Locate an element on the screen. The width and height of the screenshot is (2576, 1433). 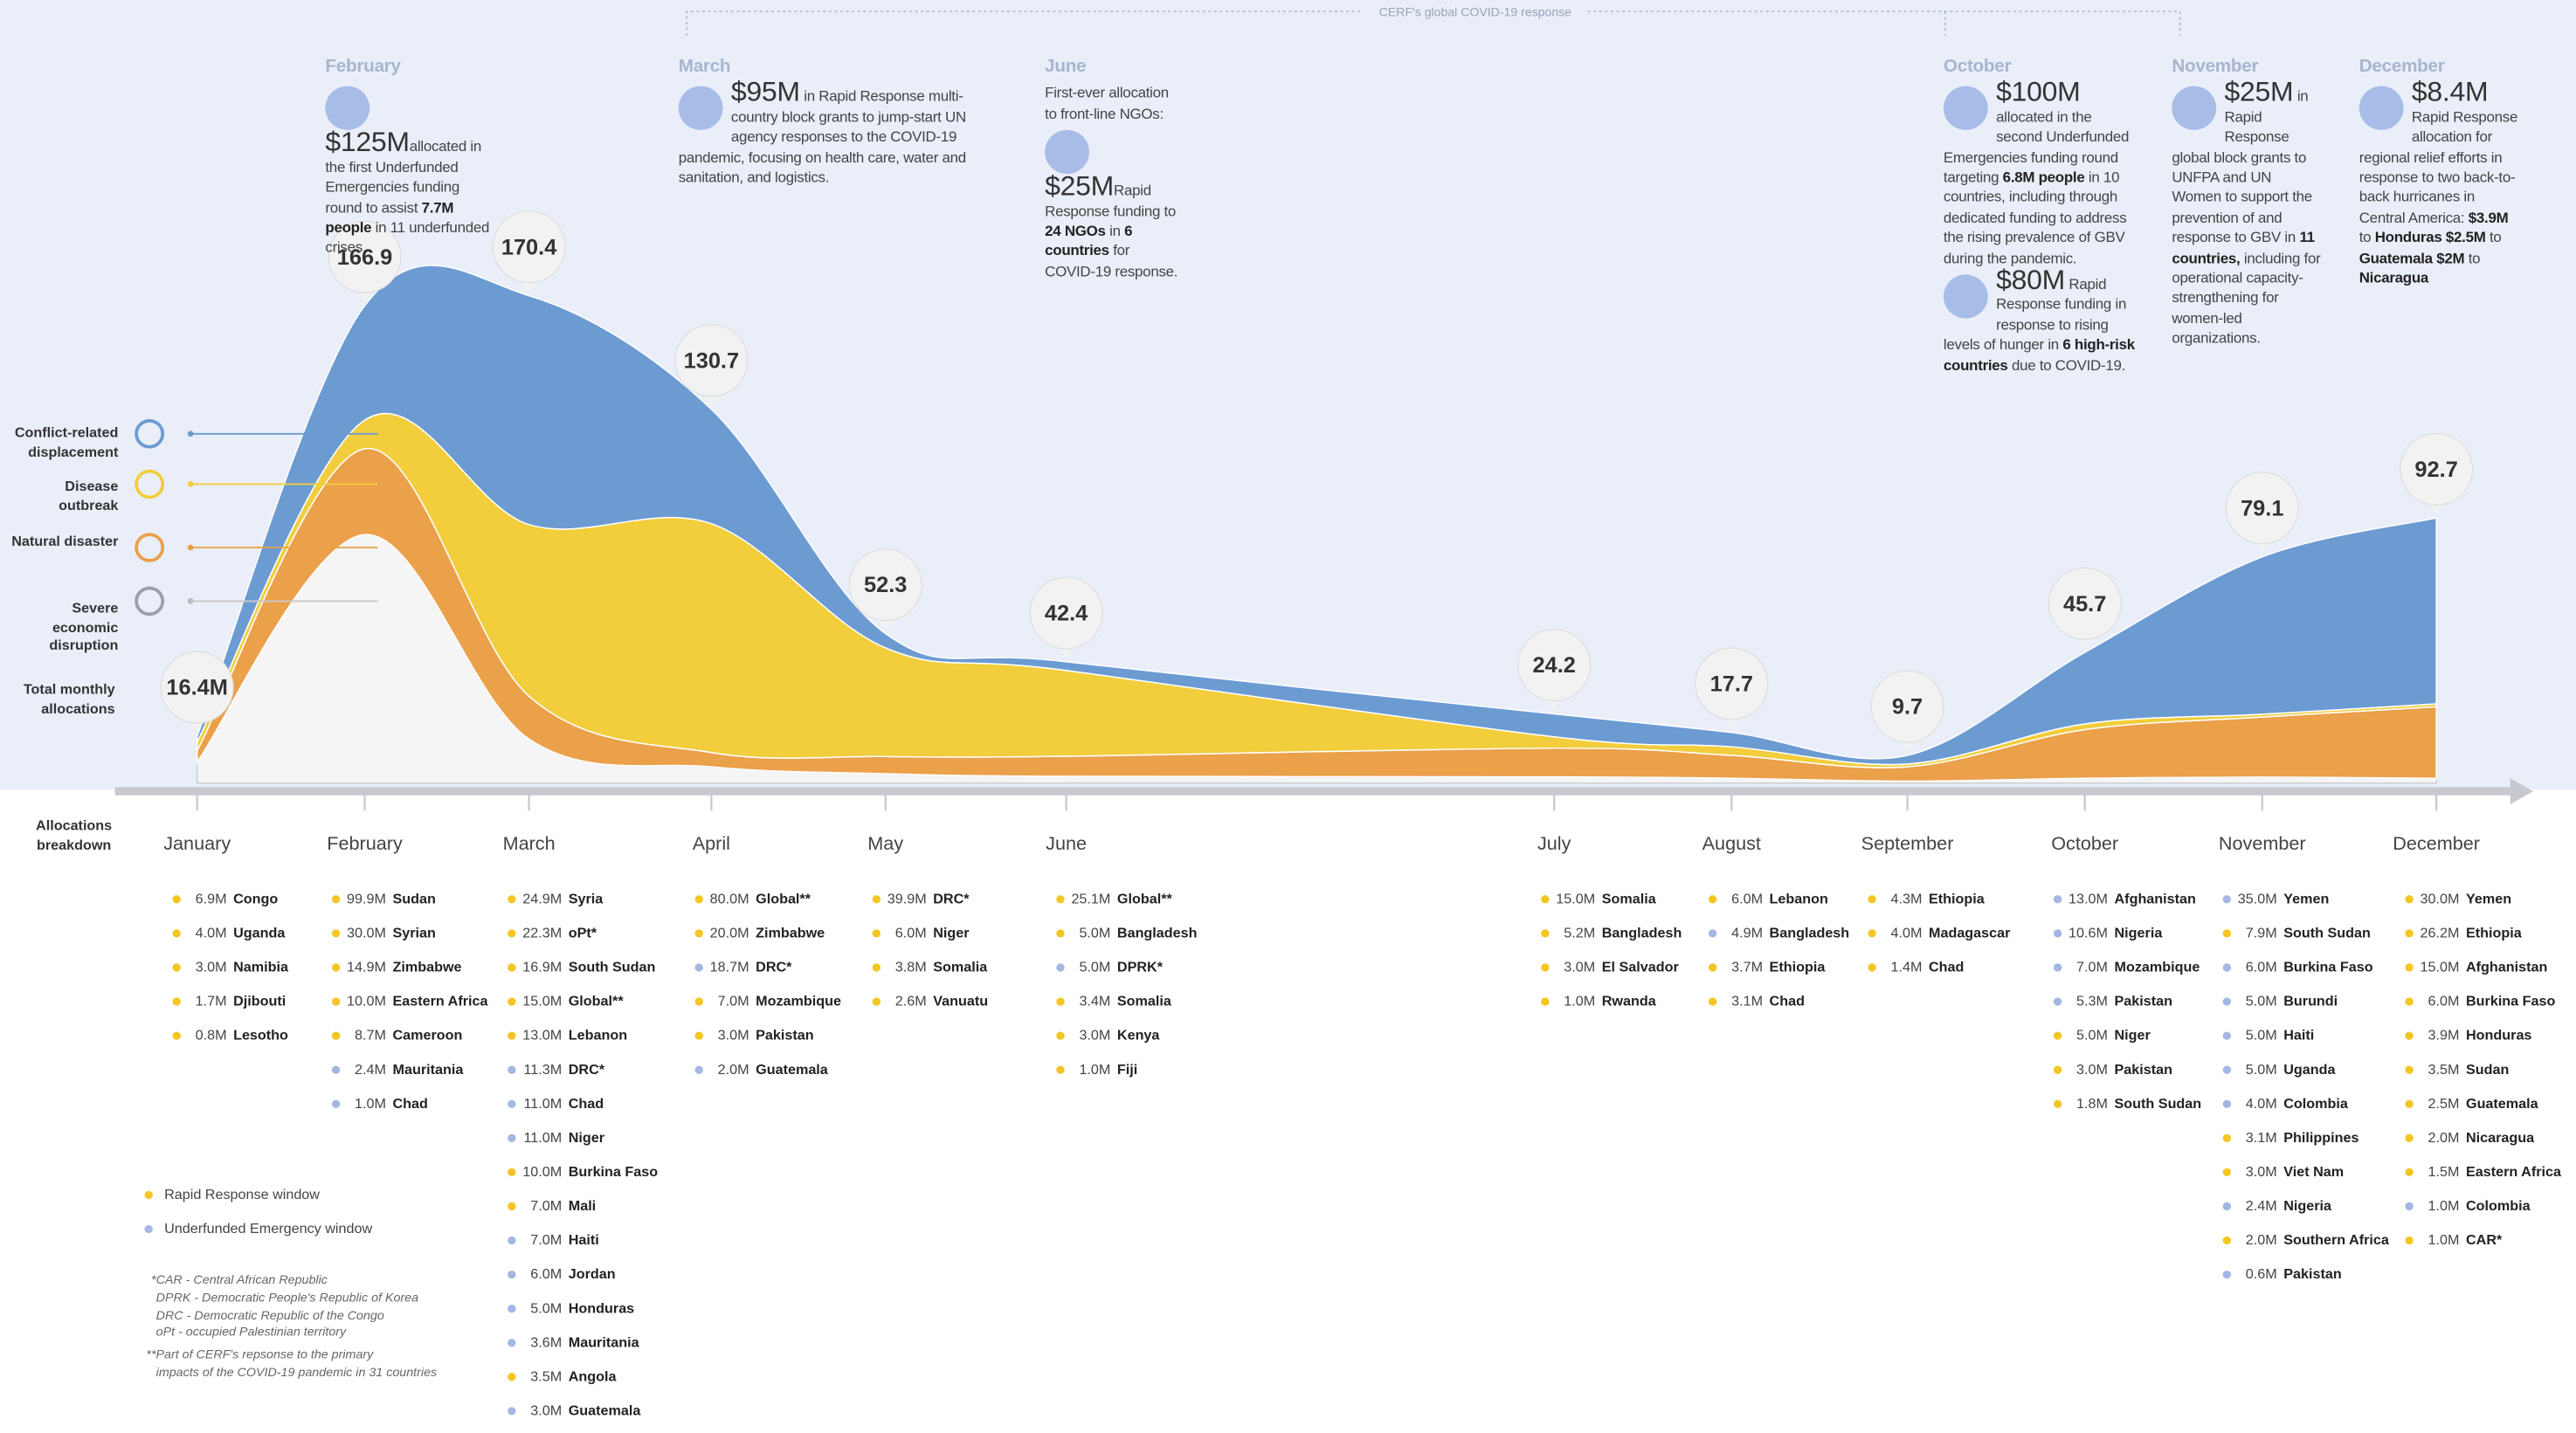
item-country: Zimbabwe is located at coordinates (427, 966).